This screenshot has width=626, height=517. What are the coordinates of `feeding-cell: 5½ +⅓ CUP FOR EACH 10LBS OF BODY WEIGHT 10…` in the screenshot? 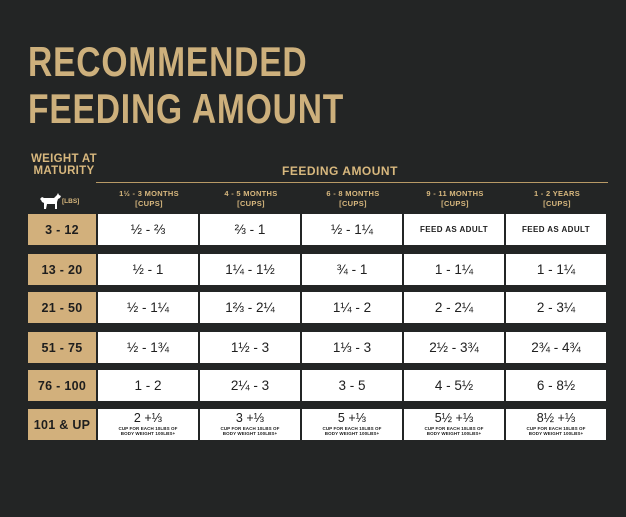 It's located at (454, 424).